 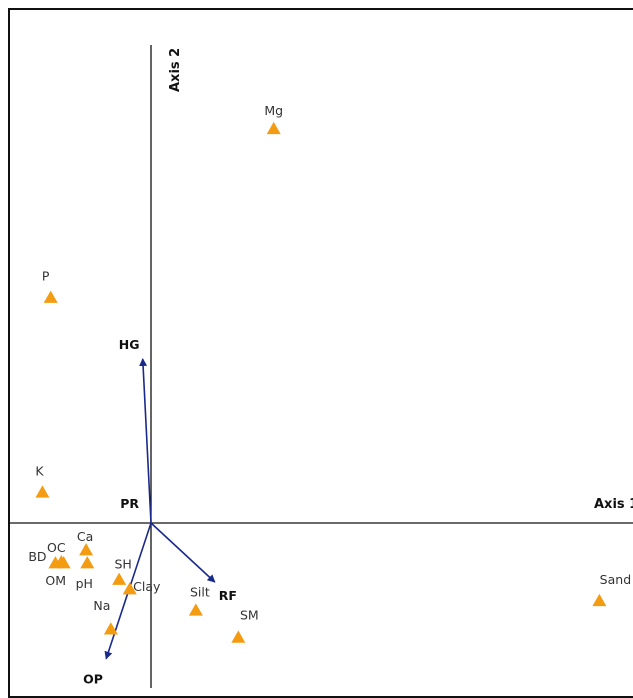 I want to click on vector-label-pr: PR, so click(x=129, y=503).